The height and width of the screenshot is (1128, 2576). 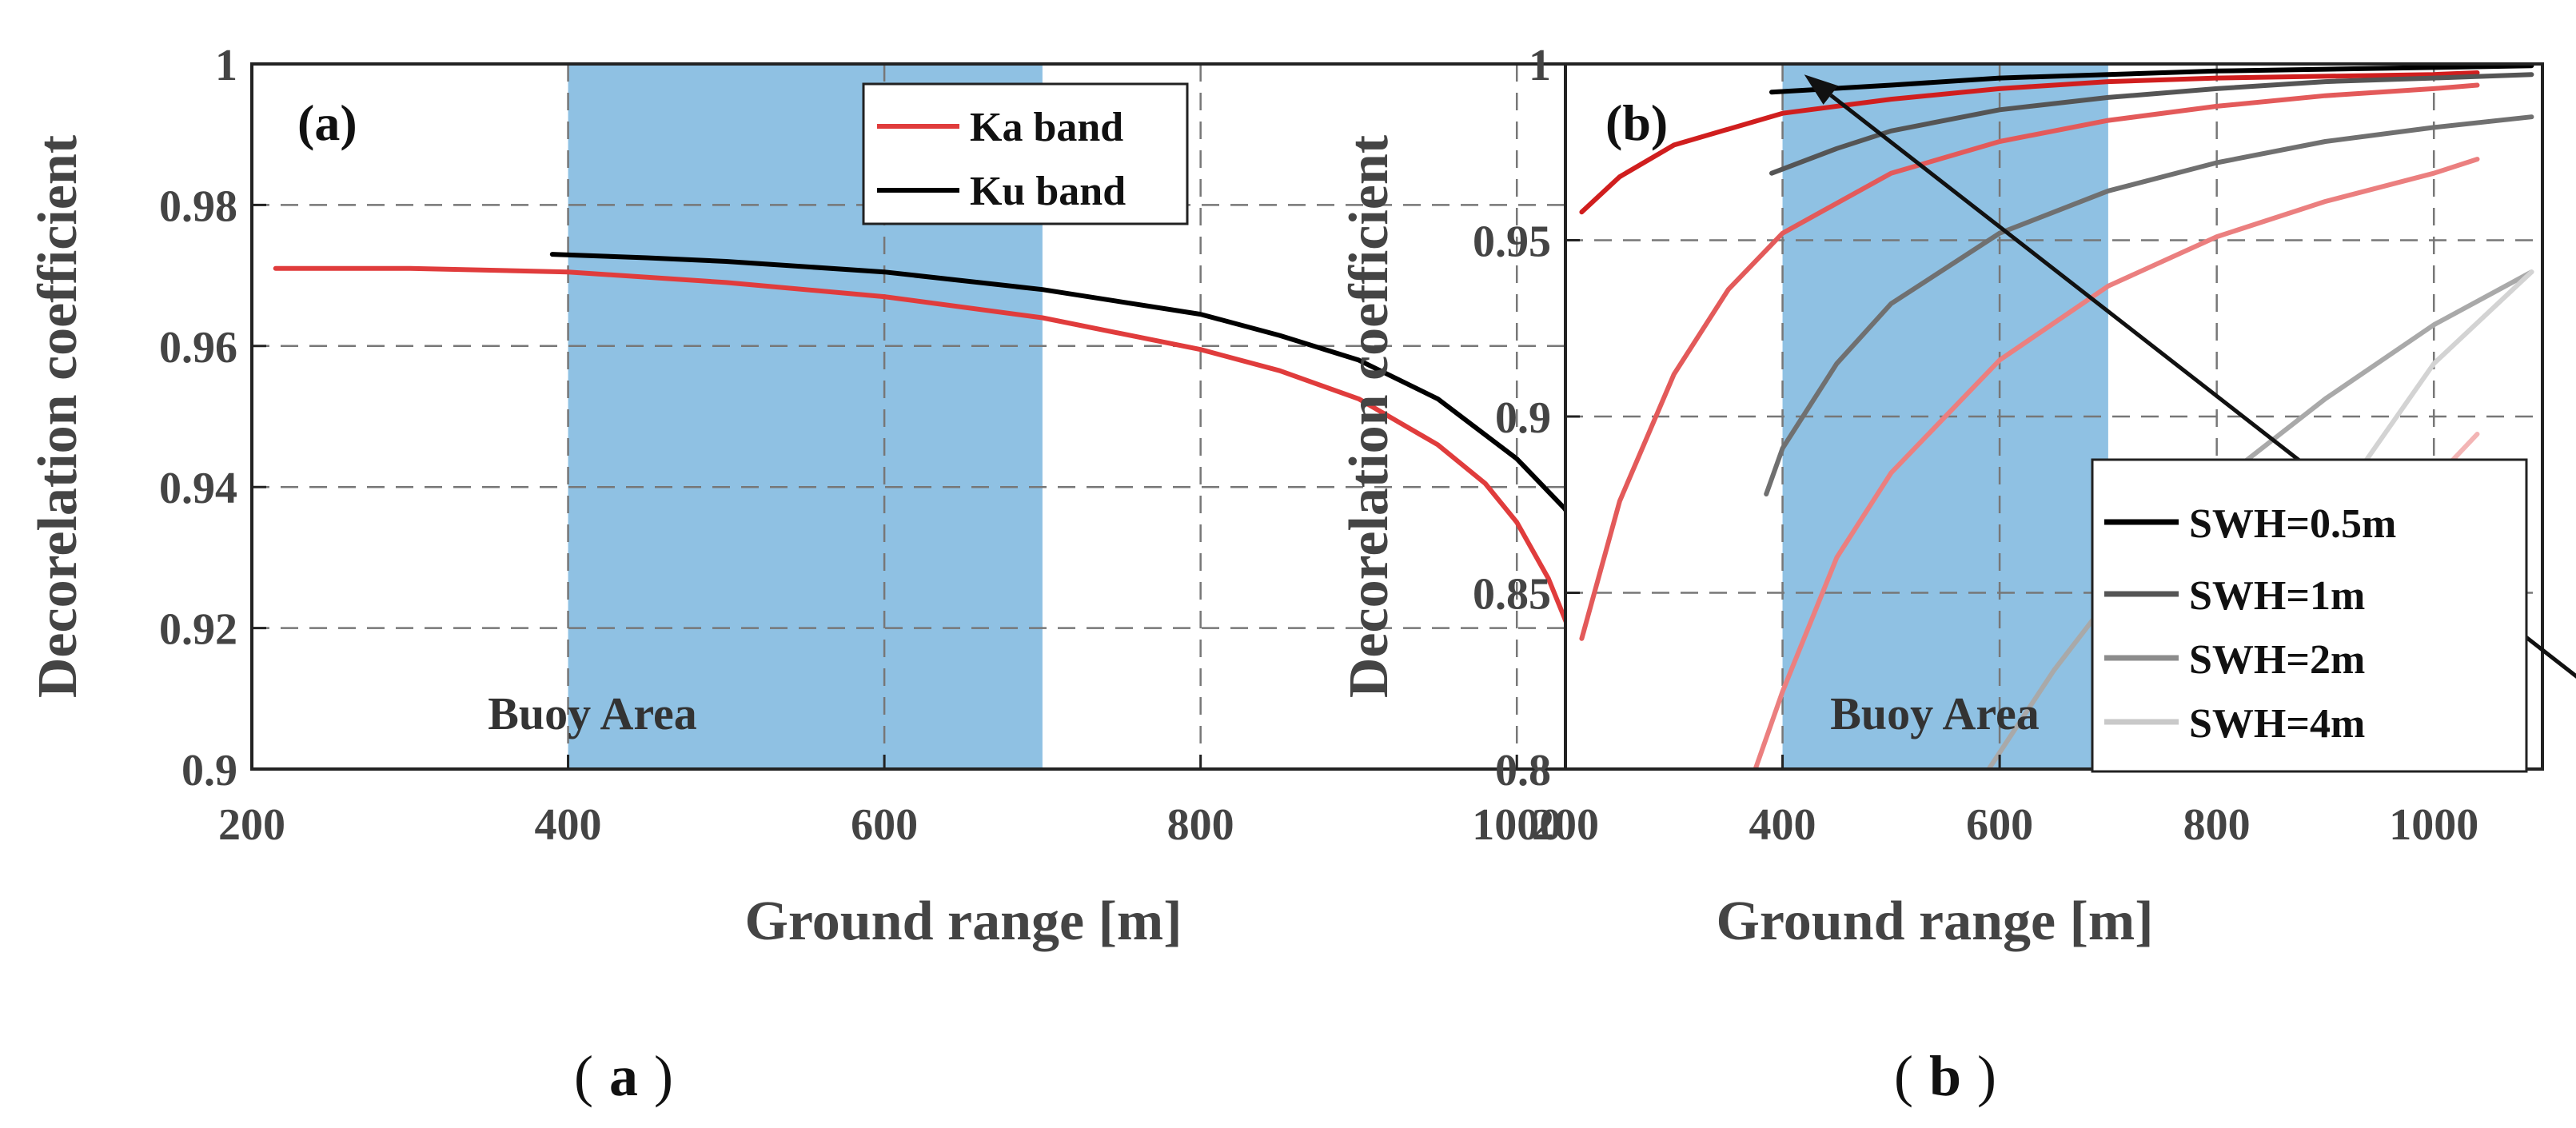 I want to click on legend-b: SWH=0.5m SWH=1m SWH=2m SWH=4m, so click(x=2309, y=615).